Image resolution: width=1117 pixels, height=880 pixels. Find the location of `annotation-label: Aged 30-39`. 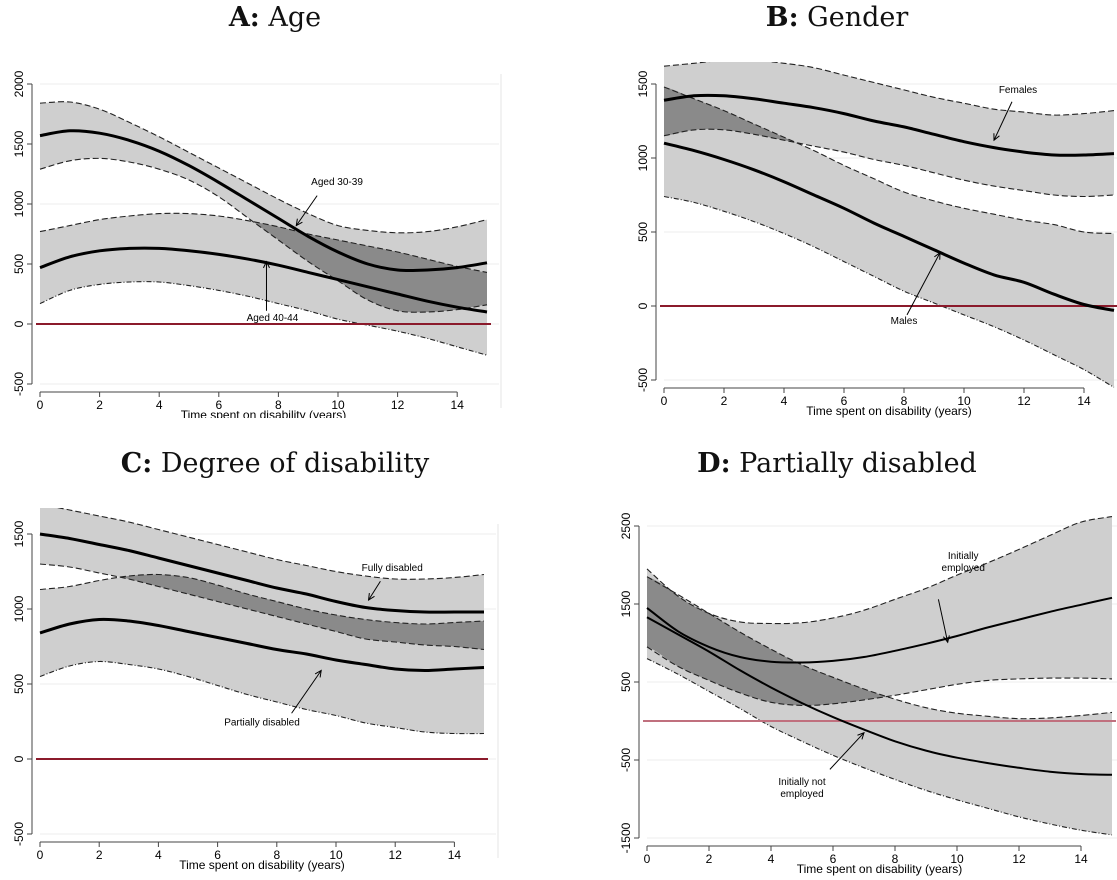

annotation-label: Aged 30-39 is located at coordinates (337, 182).